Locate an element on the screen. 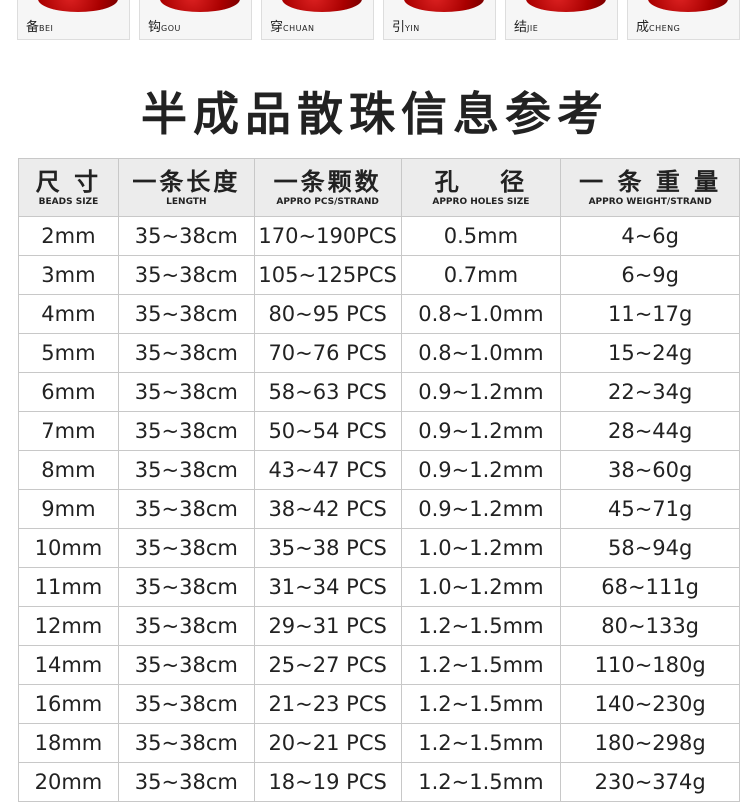 The image size is (750, 811). table-cell: 11mm is located at coordinates (68, 587).